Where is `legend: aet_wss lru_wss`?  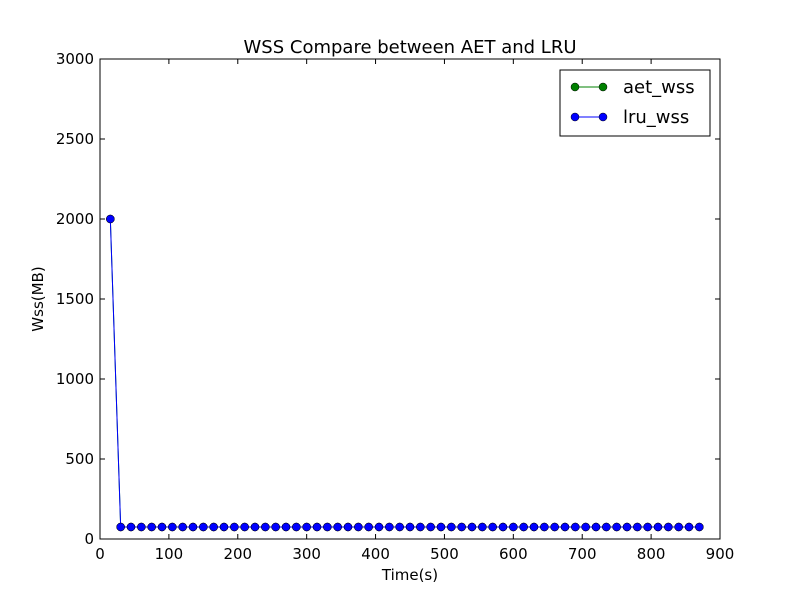 legend: aet_wss lru_wss is located at coordinates (635, 103).